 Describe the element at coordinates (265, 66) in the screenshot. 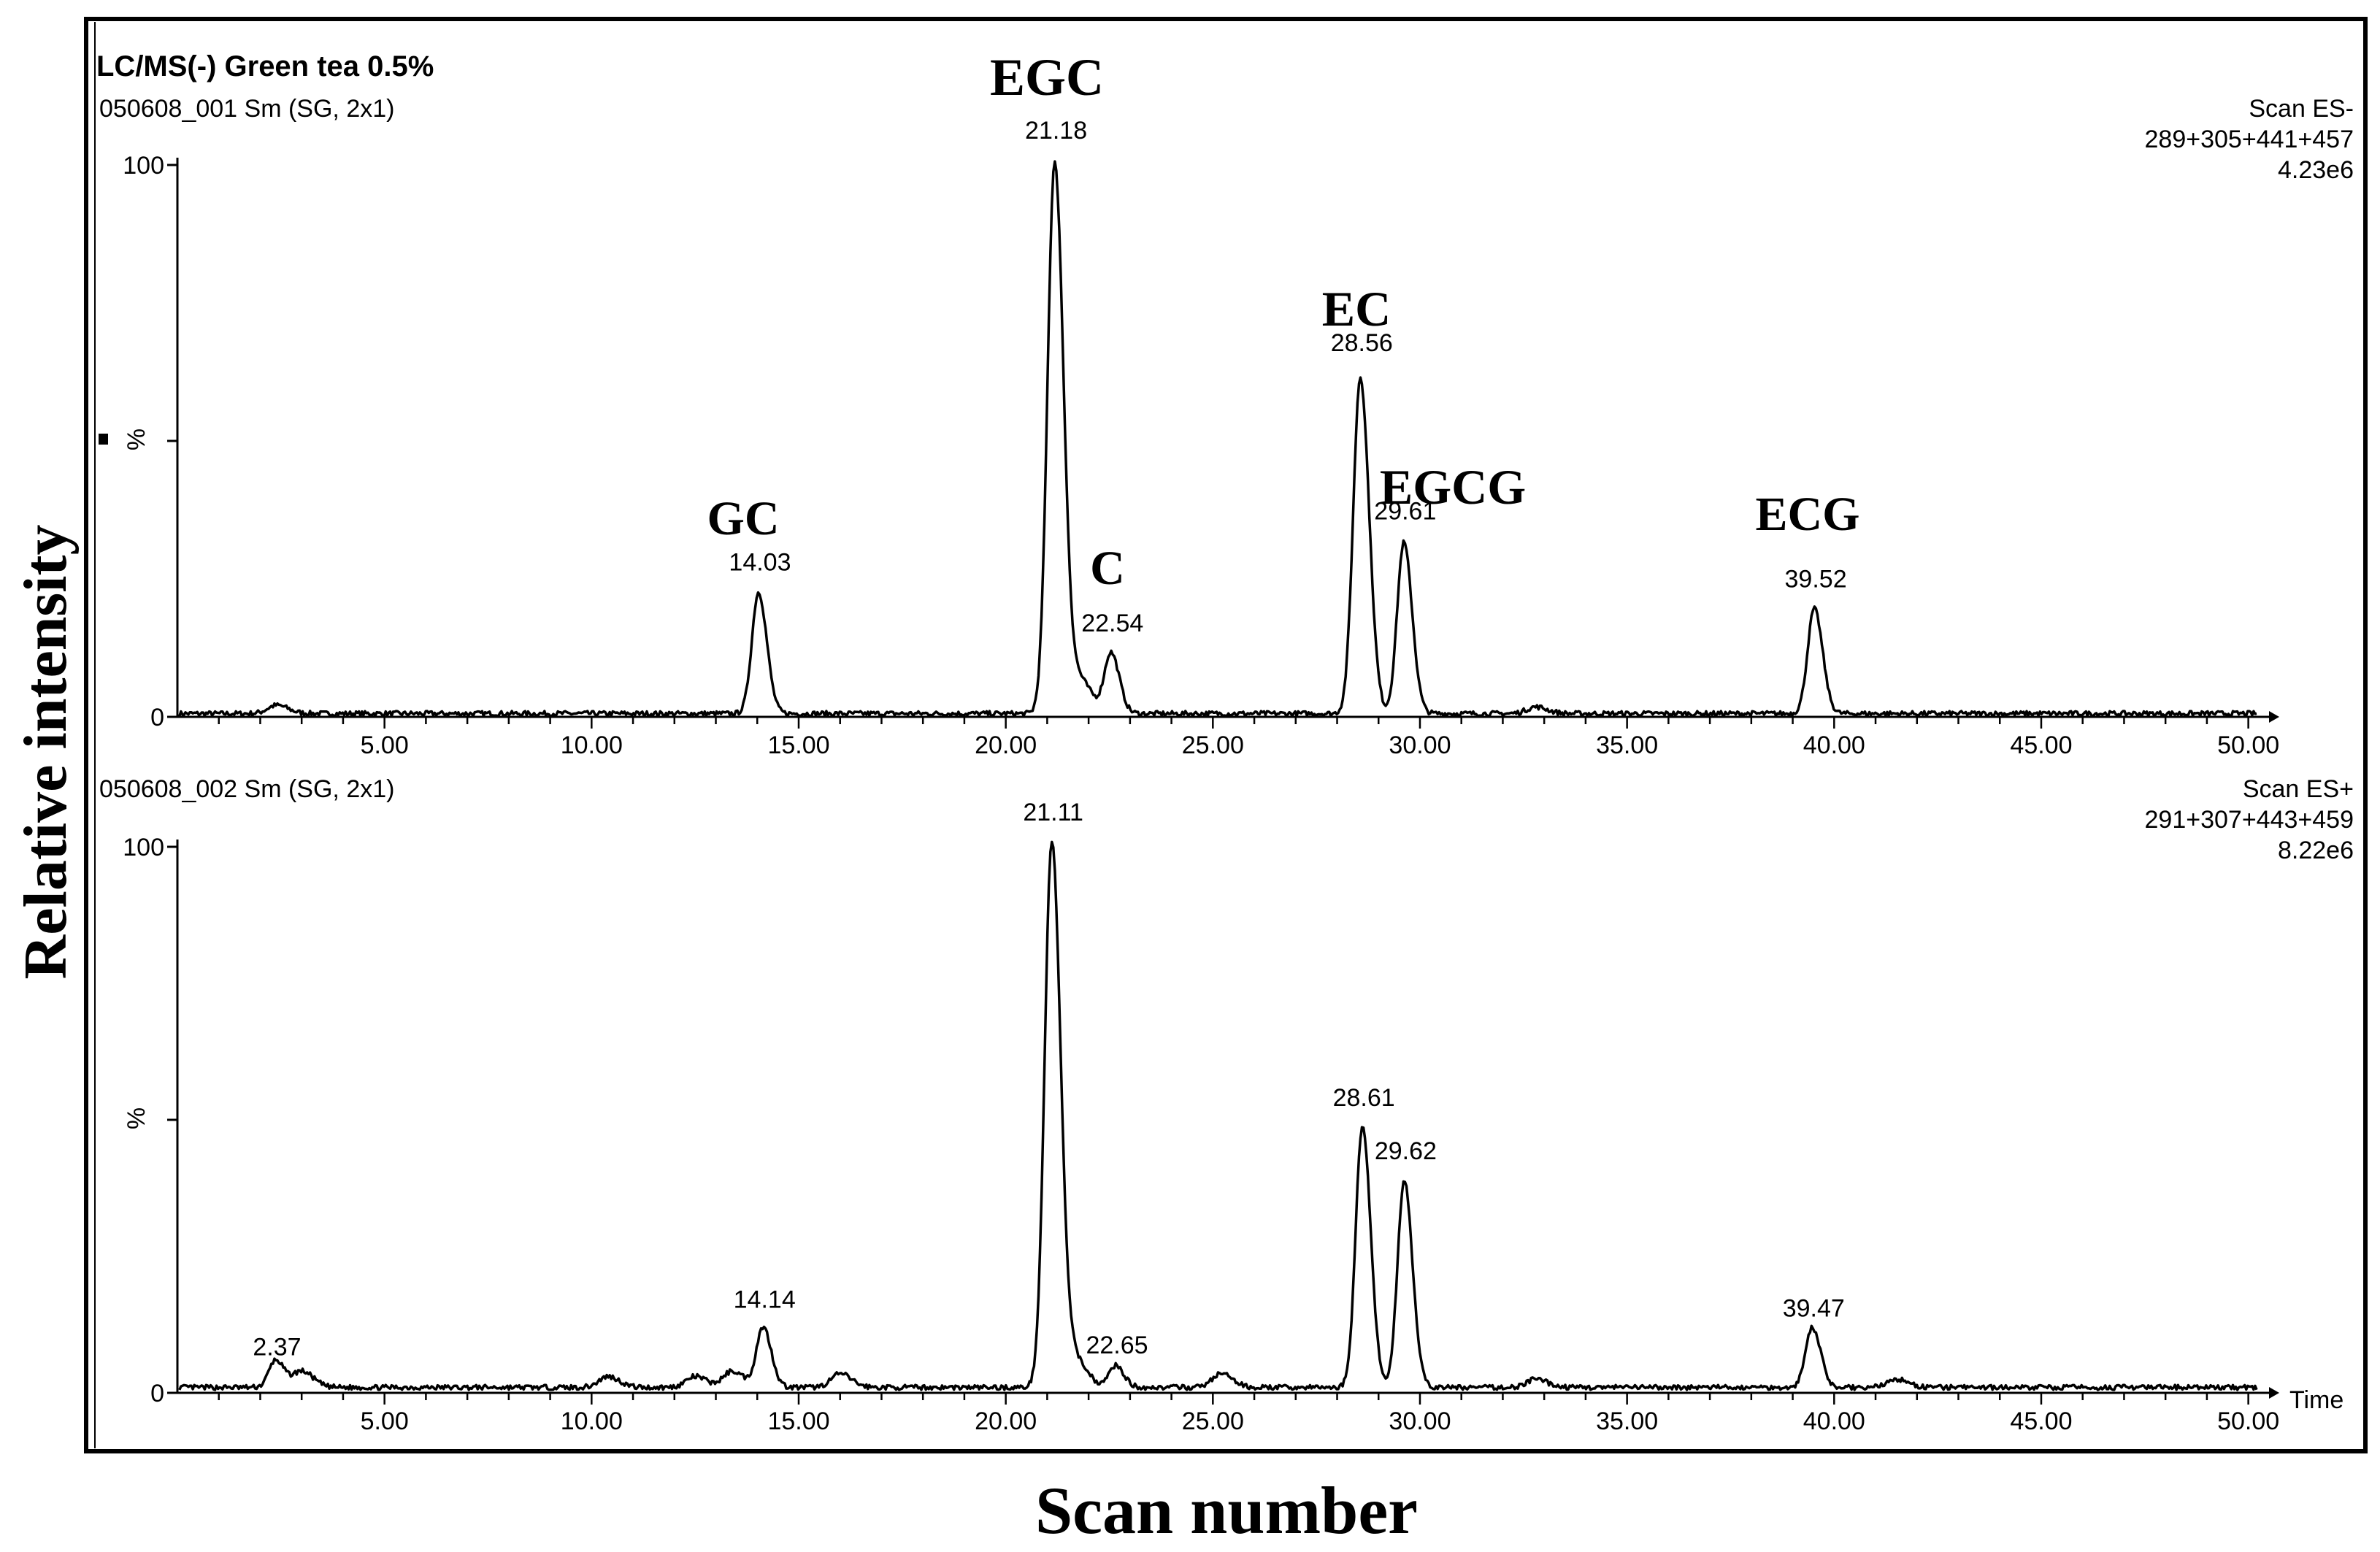

I see `panel-top-title: LC/MS(-) Green tea 0.5%` at that location.